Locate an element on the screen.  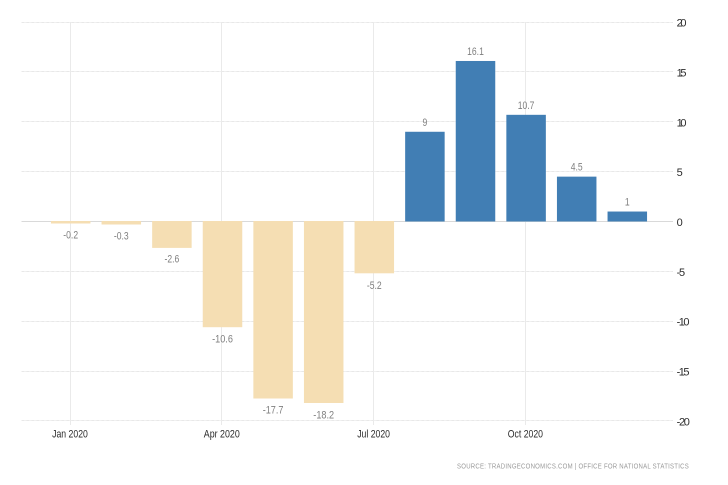
svg-text: 15 is located at coordinates (682, 74).